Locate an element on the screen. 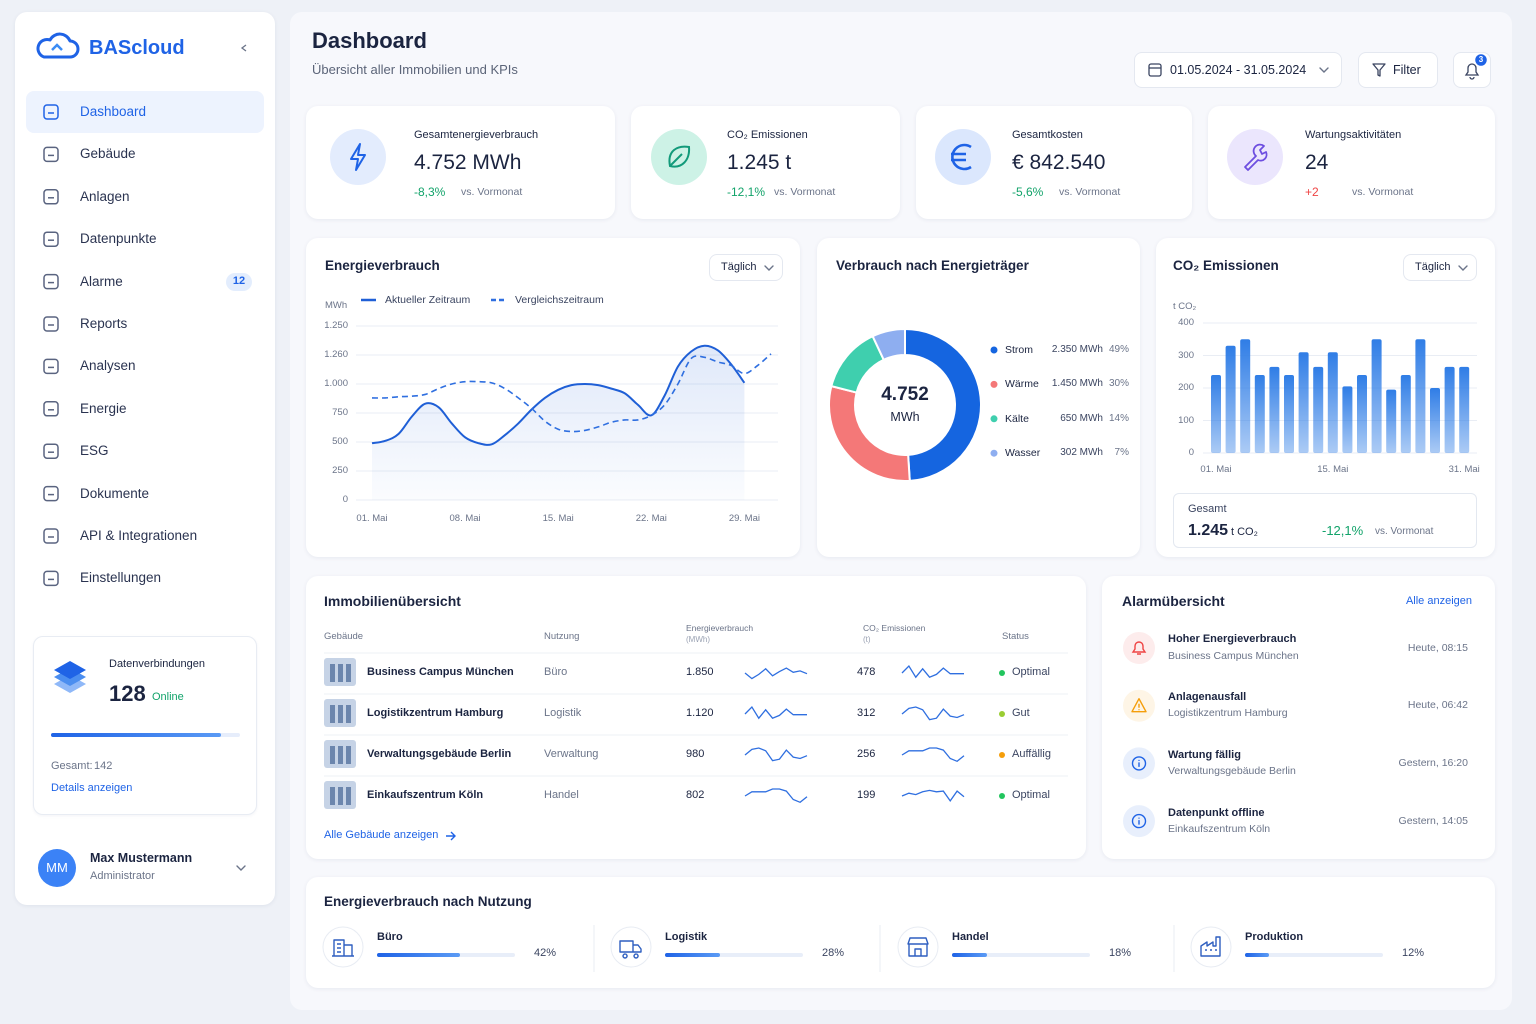 Image resolution: width=1536 pixels, height=1024 pixels. kpi-value: 1.245 t is located at coordinates (759, 163).